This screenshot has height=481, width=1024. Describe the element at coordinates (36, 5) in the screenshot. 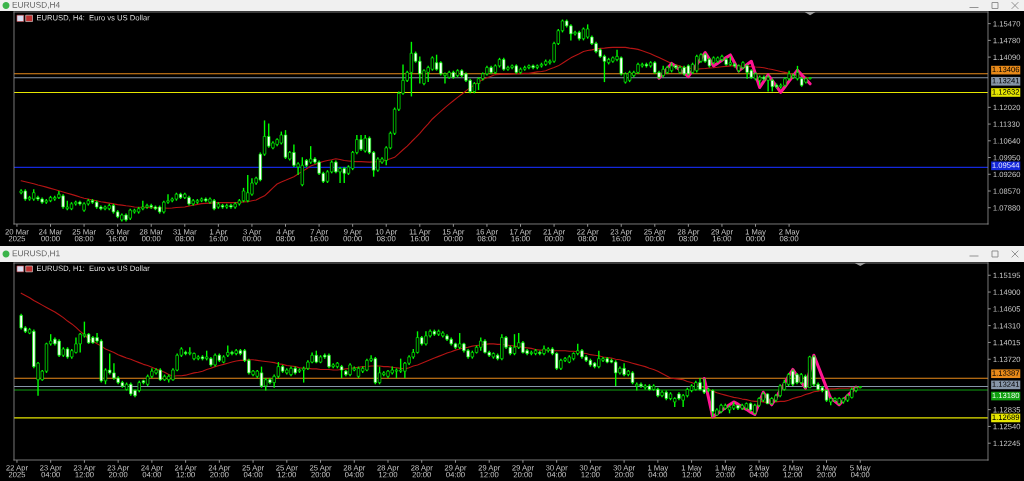

I see `chart-title: EURUSD,H4` at that location.